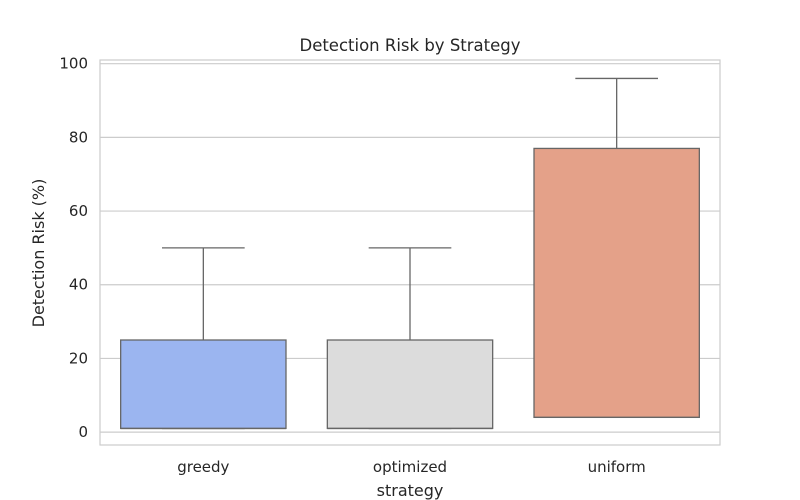 The height and width of the screenshot is (500, 800). What do you see at coordinates (78, 137) in the screenshot?
I see `y-tick-label: 80` at bounding box center [78, 137].